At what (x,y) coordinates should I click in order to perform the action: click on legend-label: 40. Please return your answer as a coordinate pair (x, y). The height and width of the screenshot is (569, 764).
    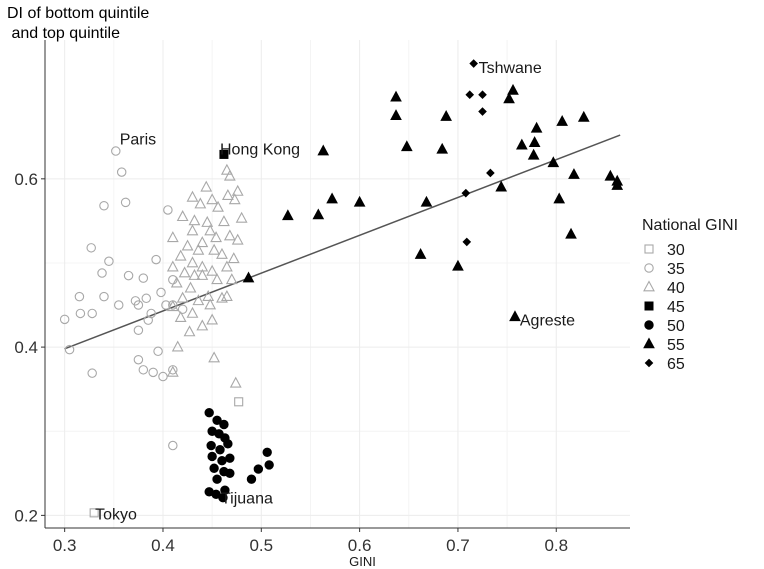
    Looking at the image, I should click on (676, 288).